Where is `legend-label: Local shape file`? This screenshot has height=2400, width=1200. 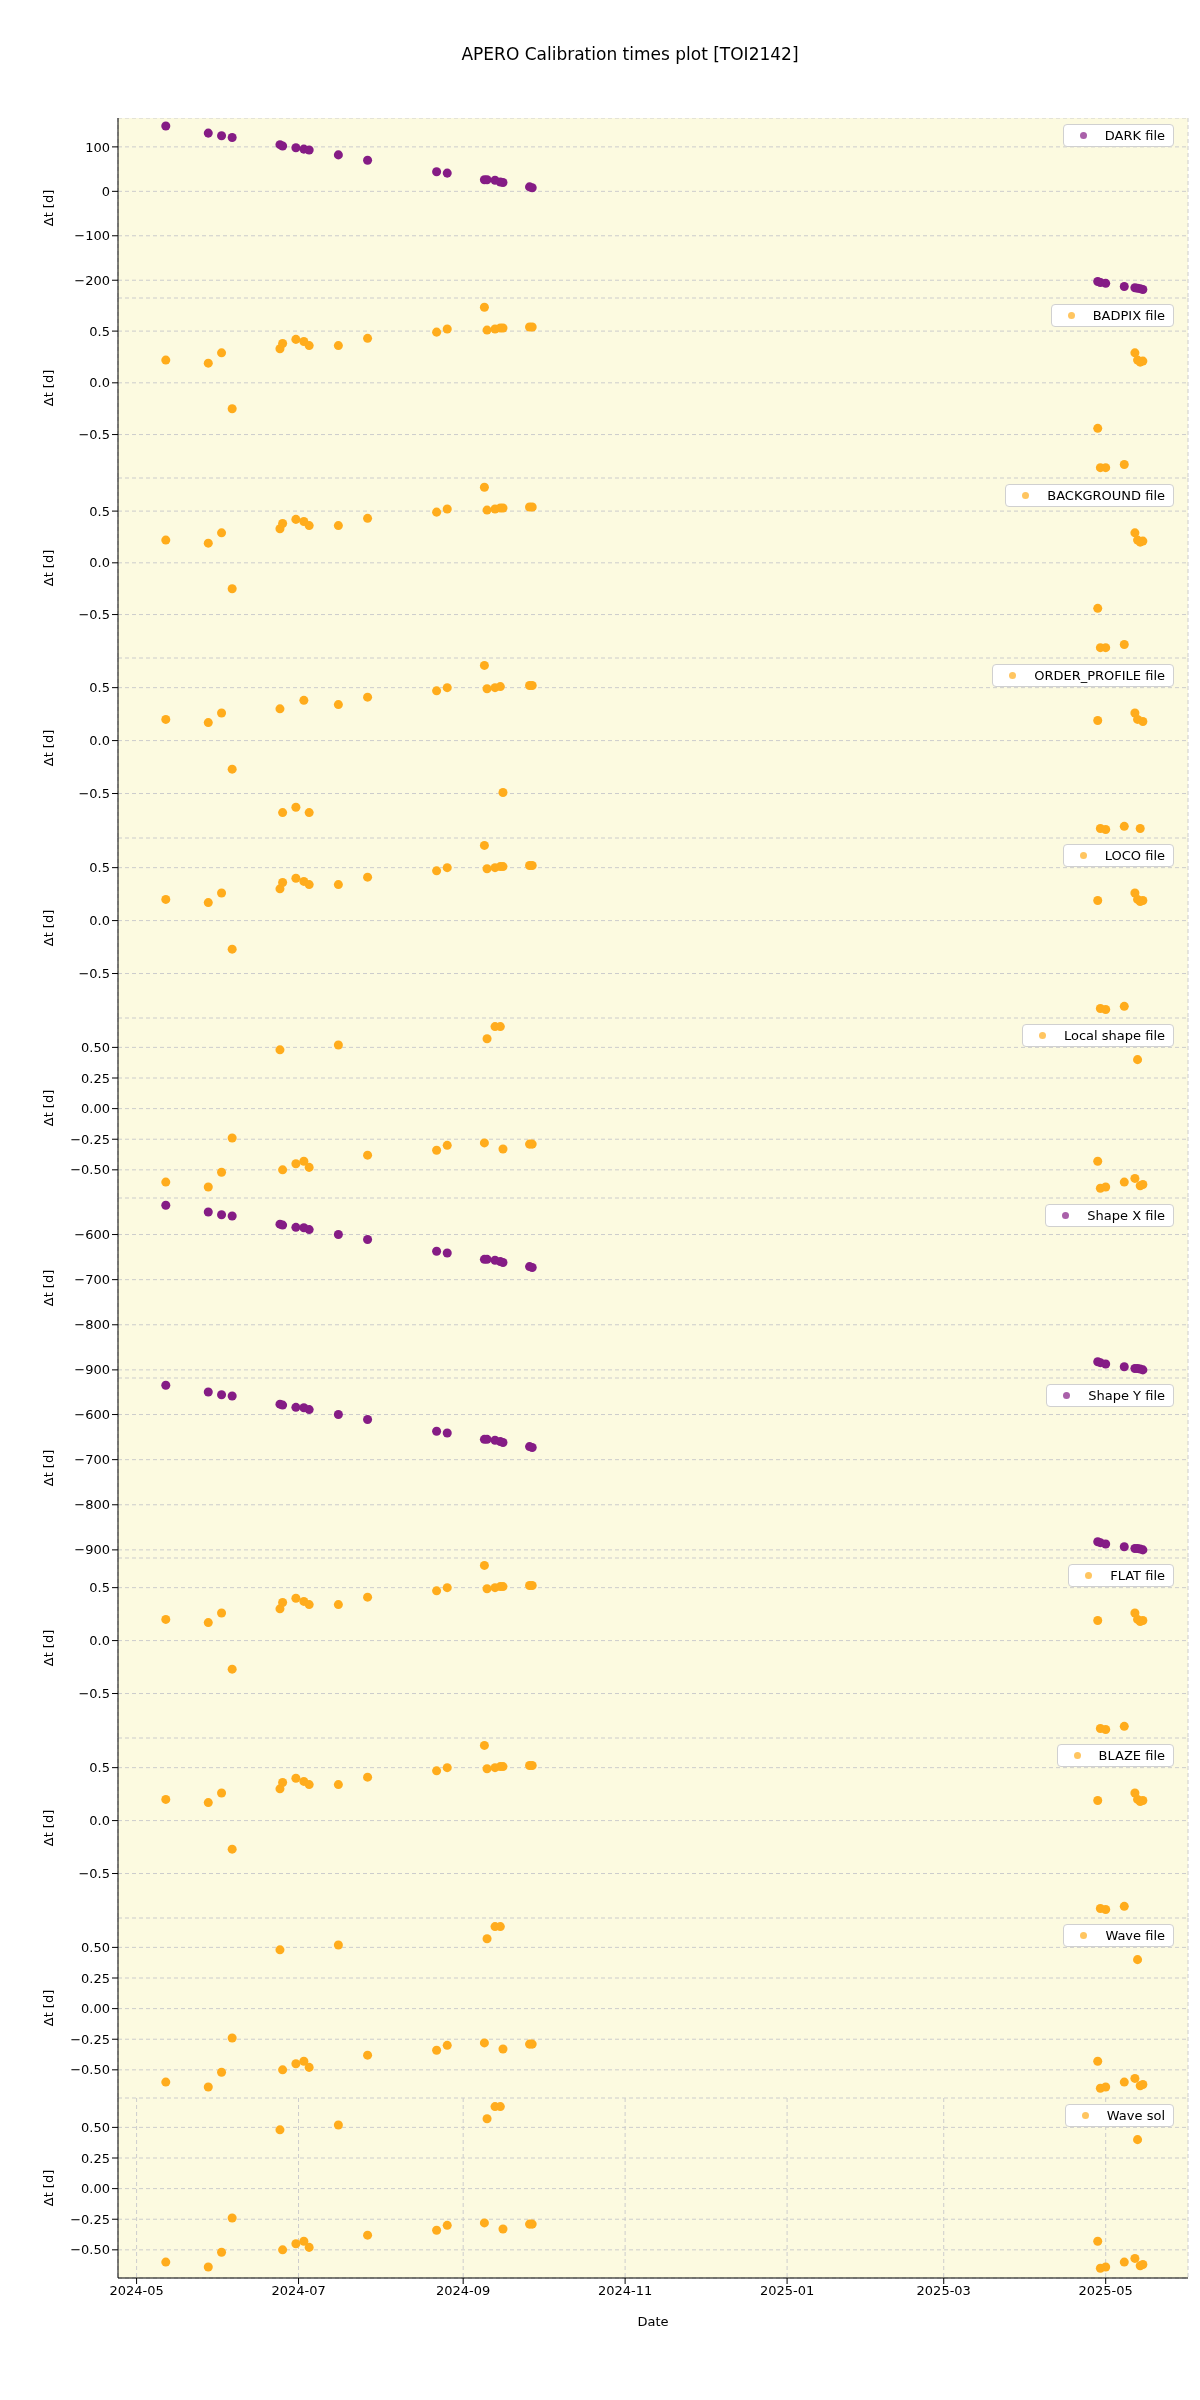
legend-label: Local shape file is located at coordinates (1114, 1035).